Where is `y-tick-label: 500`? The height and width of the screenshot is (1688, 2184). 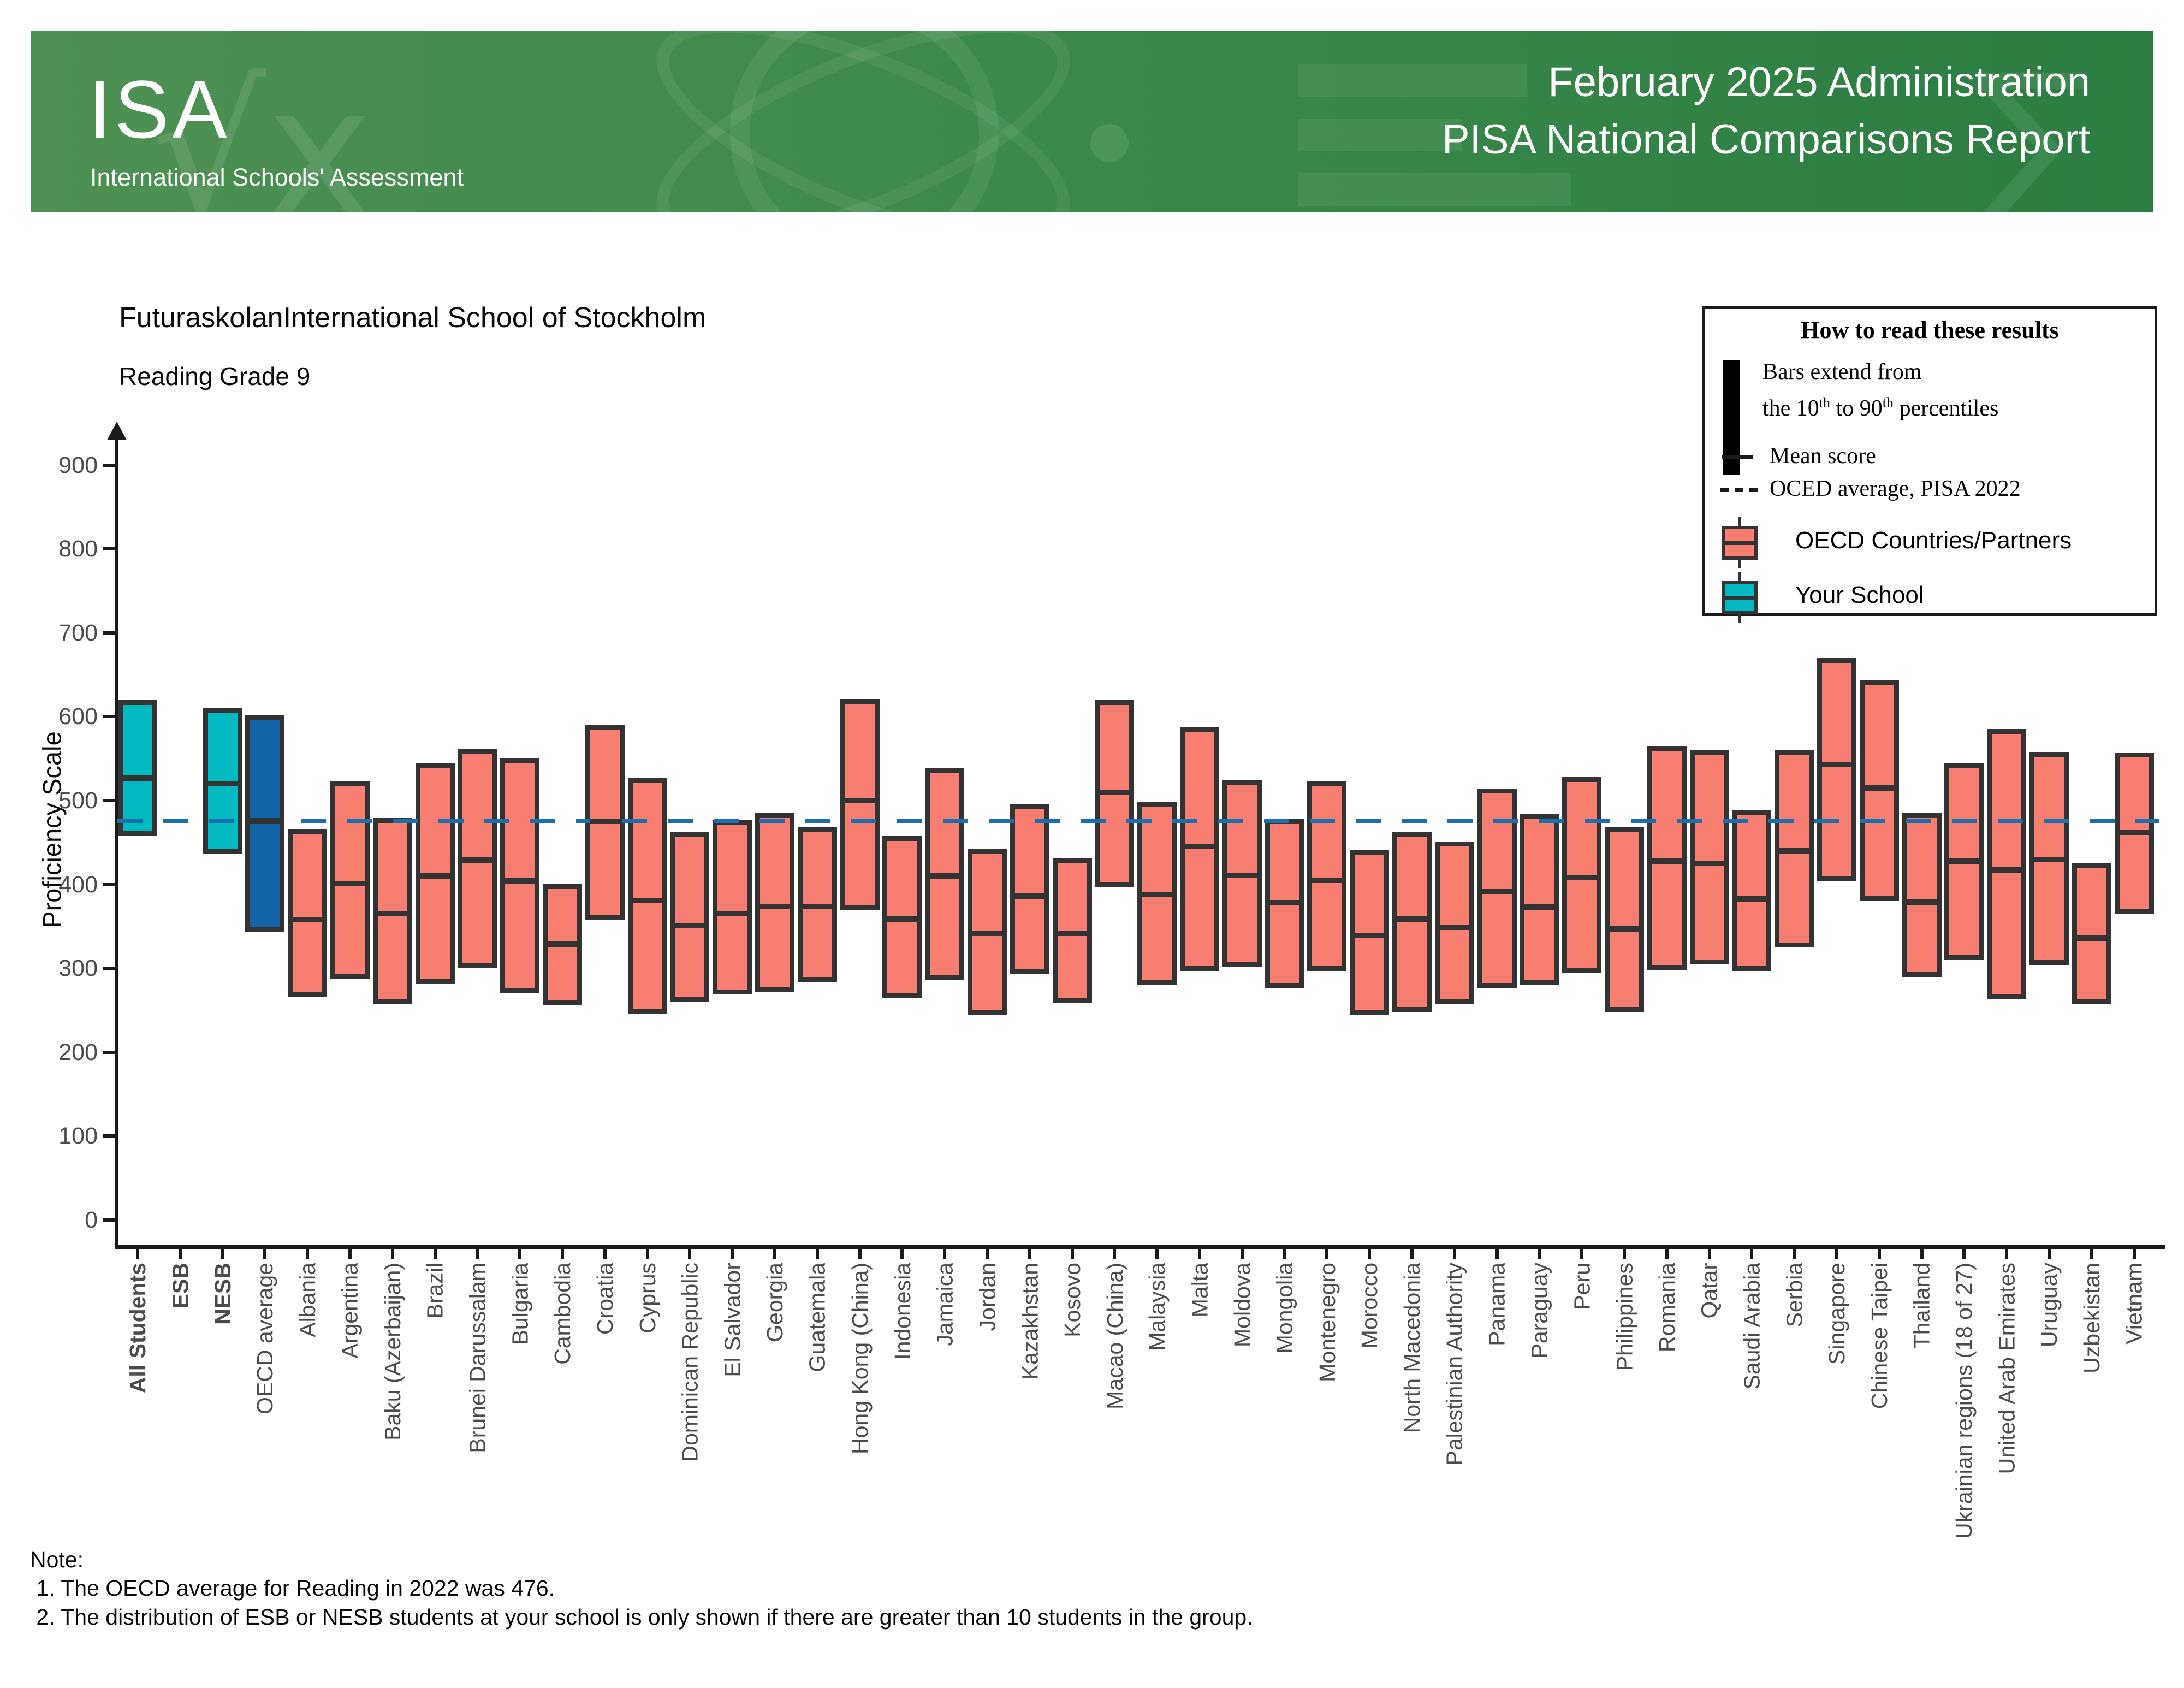 y-tick-label: 500 is located at coordinates (78, 801).